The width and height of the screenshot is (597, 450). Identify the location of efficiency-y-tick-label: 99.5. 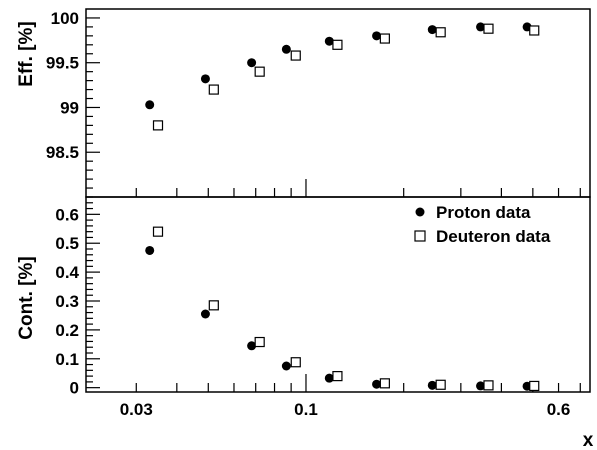
(62, 63).